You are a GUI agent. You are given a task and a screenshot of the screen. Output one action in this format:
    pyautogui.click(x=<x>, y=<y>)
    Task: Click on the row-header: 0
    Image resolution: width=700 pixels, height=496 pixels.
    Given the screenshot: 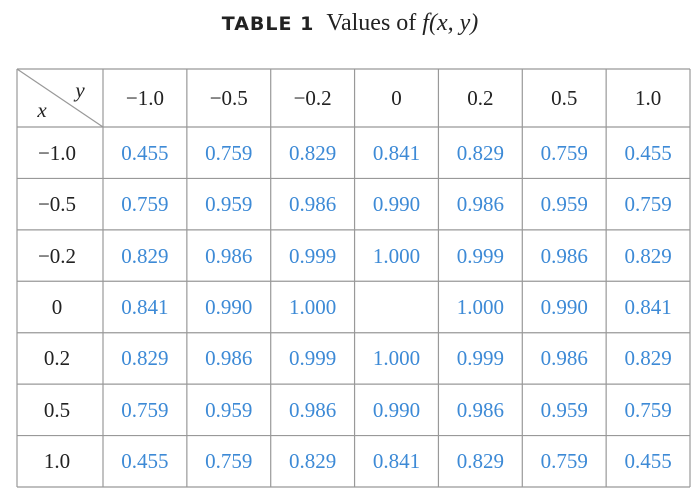 What is the action you would take?
    pyautogui.click(x=57, y=307)
    